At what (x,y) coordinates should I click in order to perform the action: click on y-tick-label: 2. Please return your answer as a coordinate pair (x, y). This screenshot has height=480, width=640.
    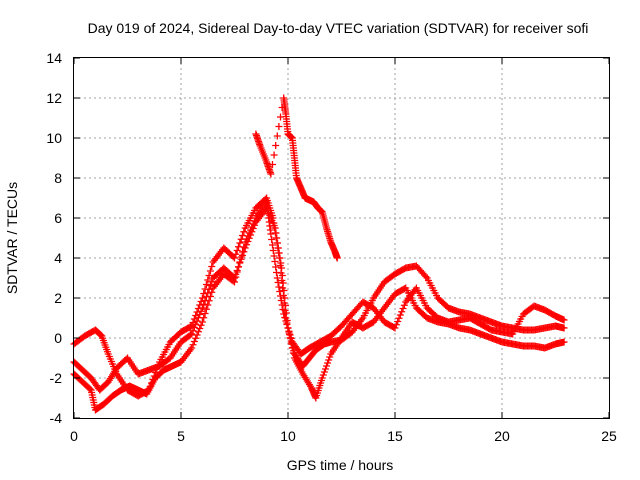
    Looking at the image, I should click on (58, 298).